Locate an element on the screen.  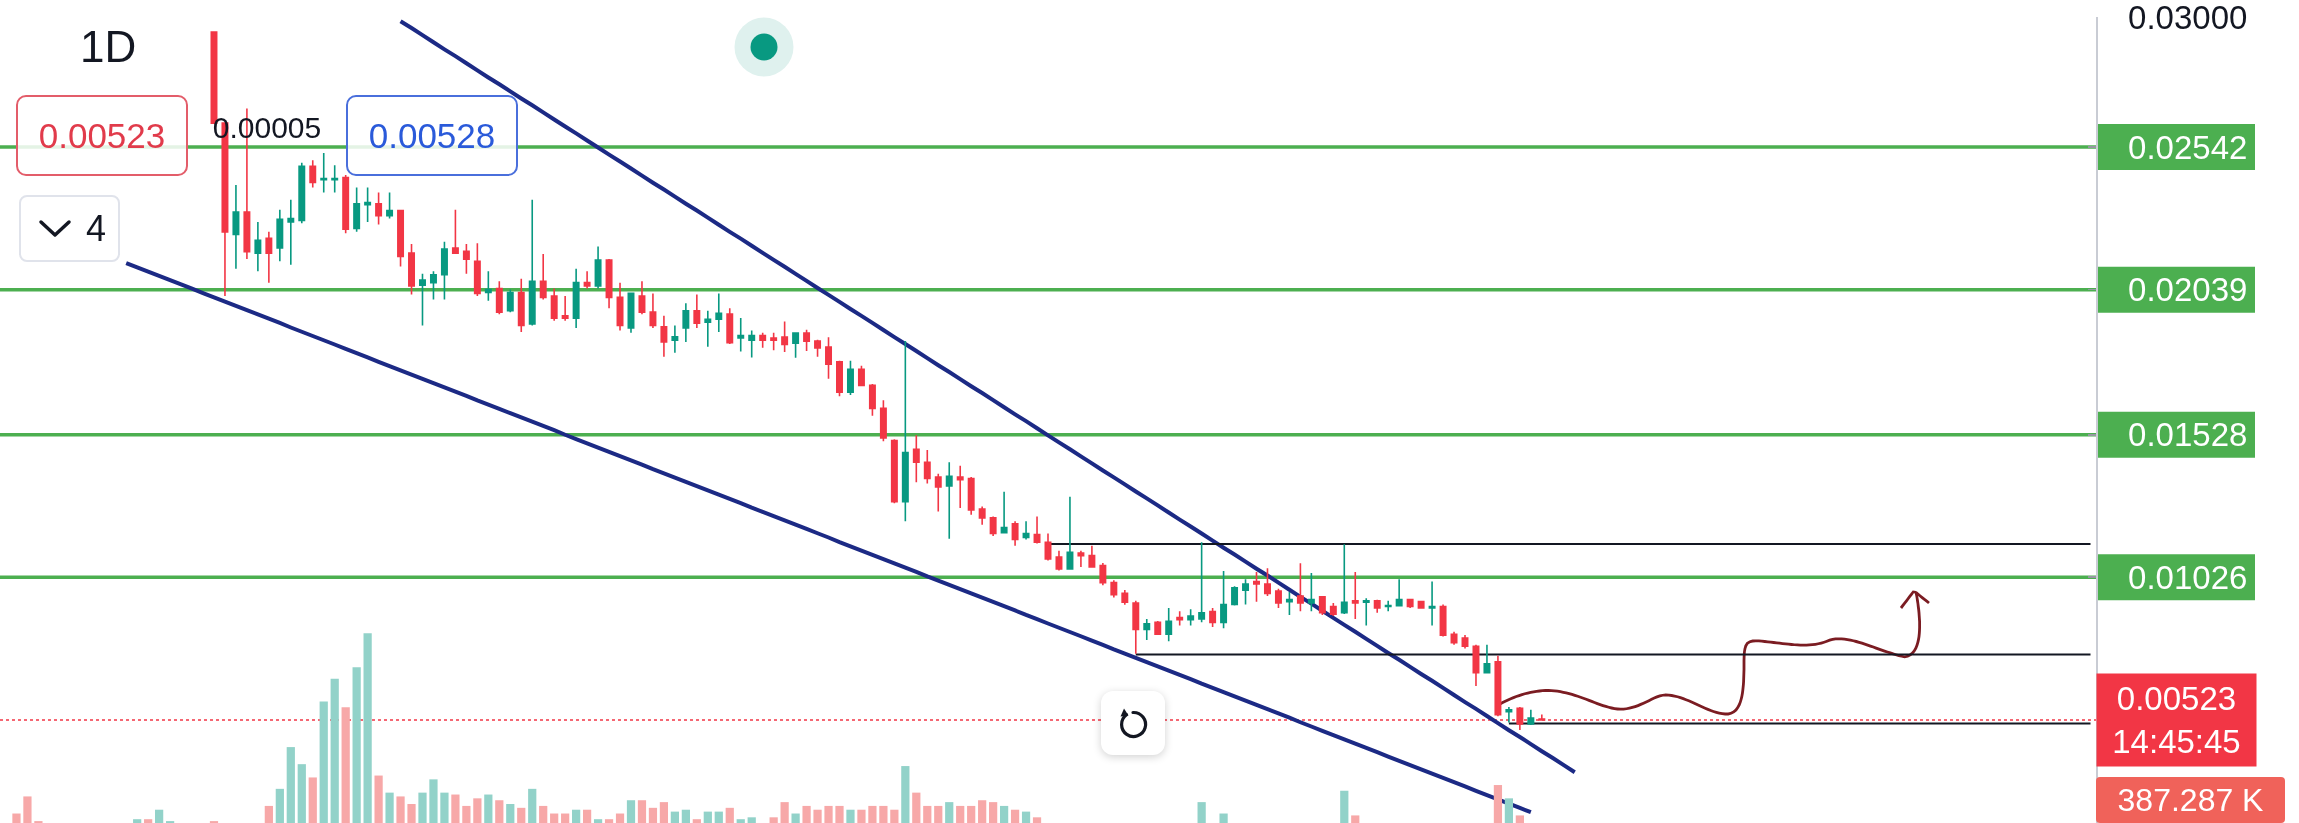
y-tick-label: 0.01528 is located at coordinates (2188, 435).